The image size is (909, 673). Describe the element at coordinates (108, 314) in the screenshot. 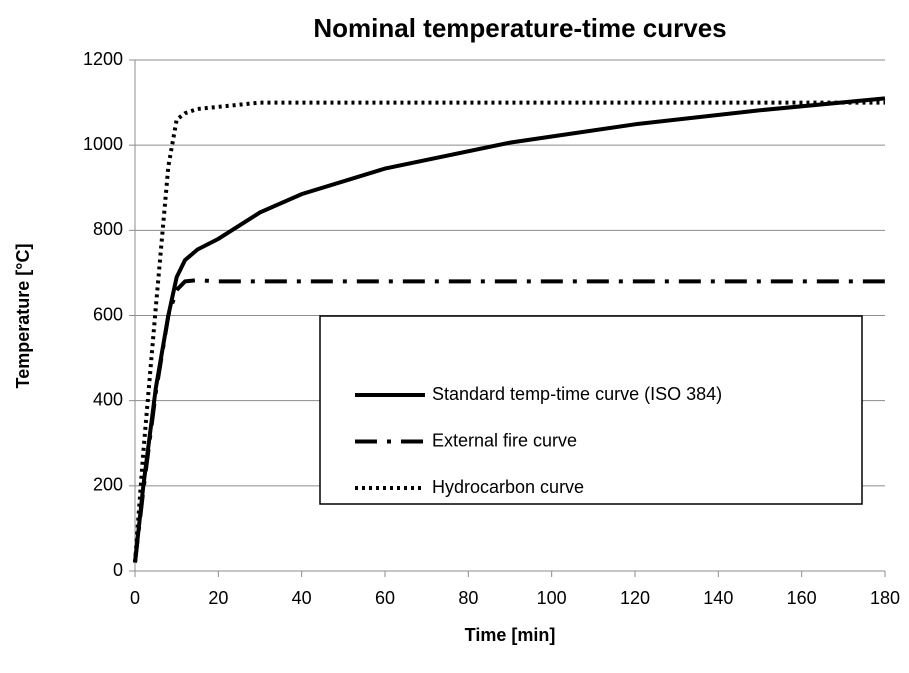

I see `y-tick-label: 600` at that location.